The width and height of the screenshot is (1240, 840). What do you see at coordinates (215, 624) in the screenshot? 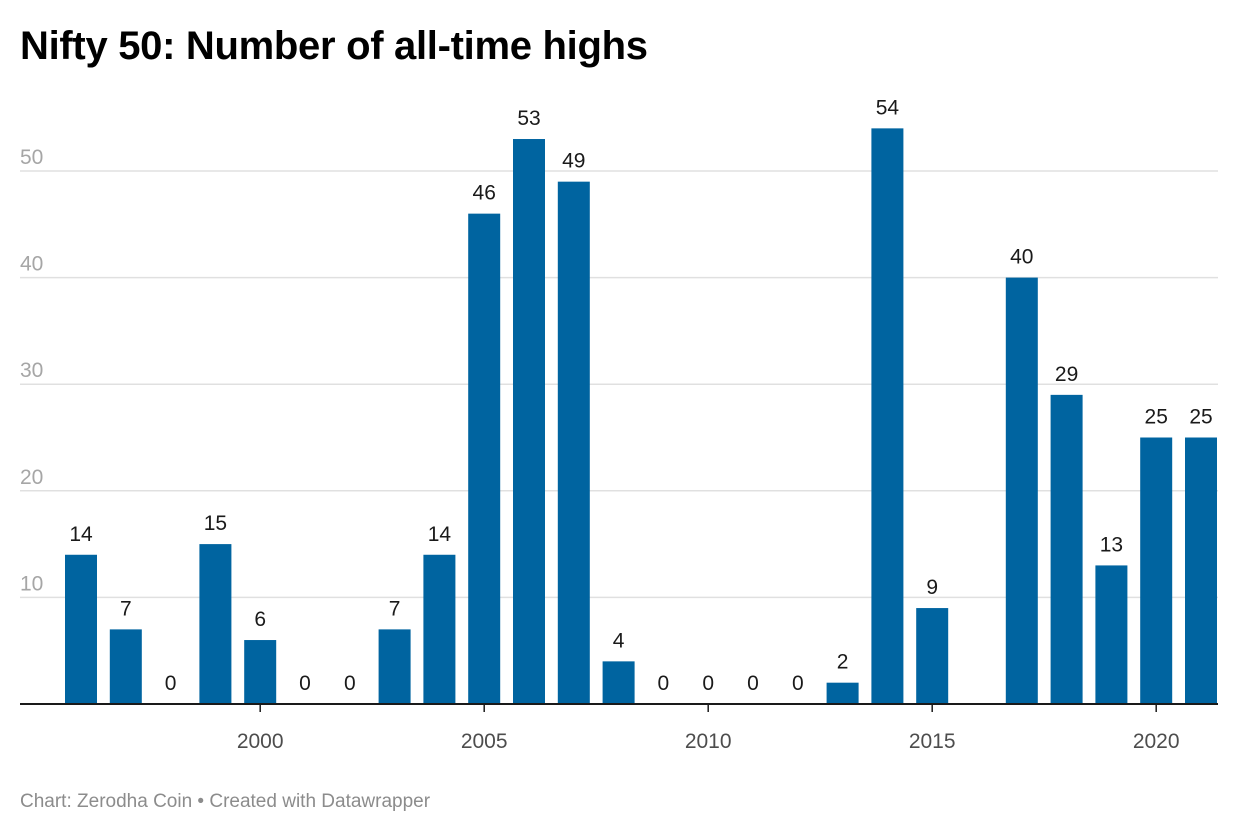
I see `bar-1999` at bounding box center [215, 624].